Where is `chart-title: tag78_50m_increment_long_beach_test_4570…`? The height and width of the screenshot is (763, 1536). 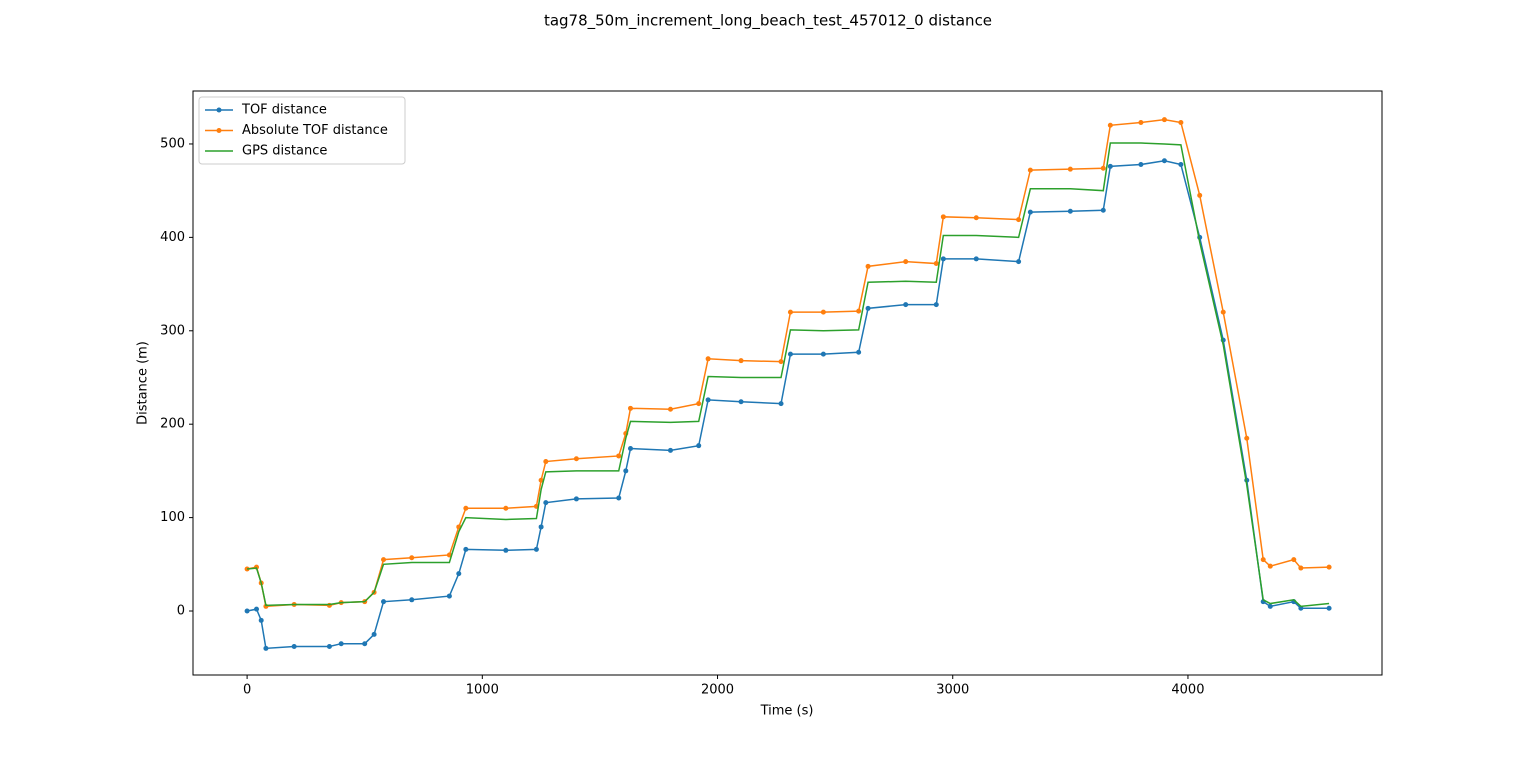 chart-title: tag78_50m_increment_long_beach_test_4570… is located at coordinates (768, 21).